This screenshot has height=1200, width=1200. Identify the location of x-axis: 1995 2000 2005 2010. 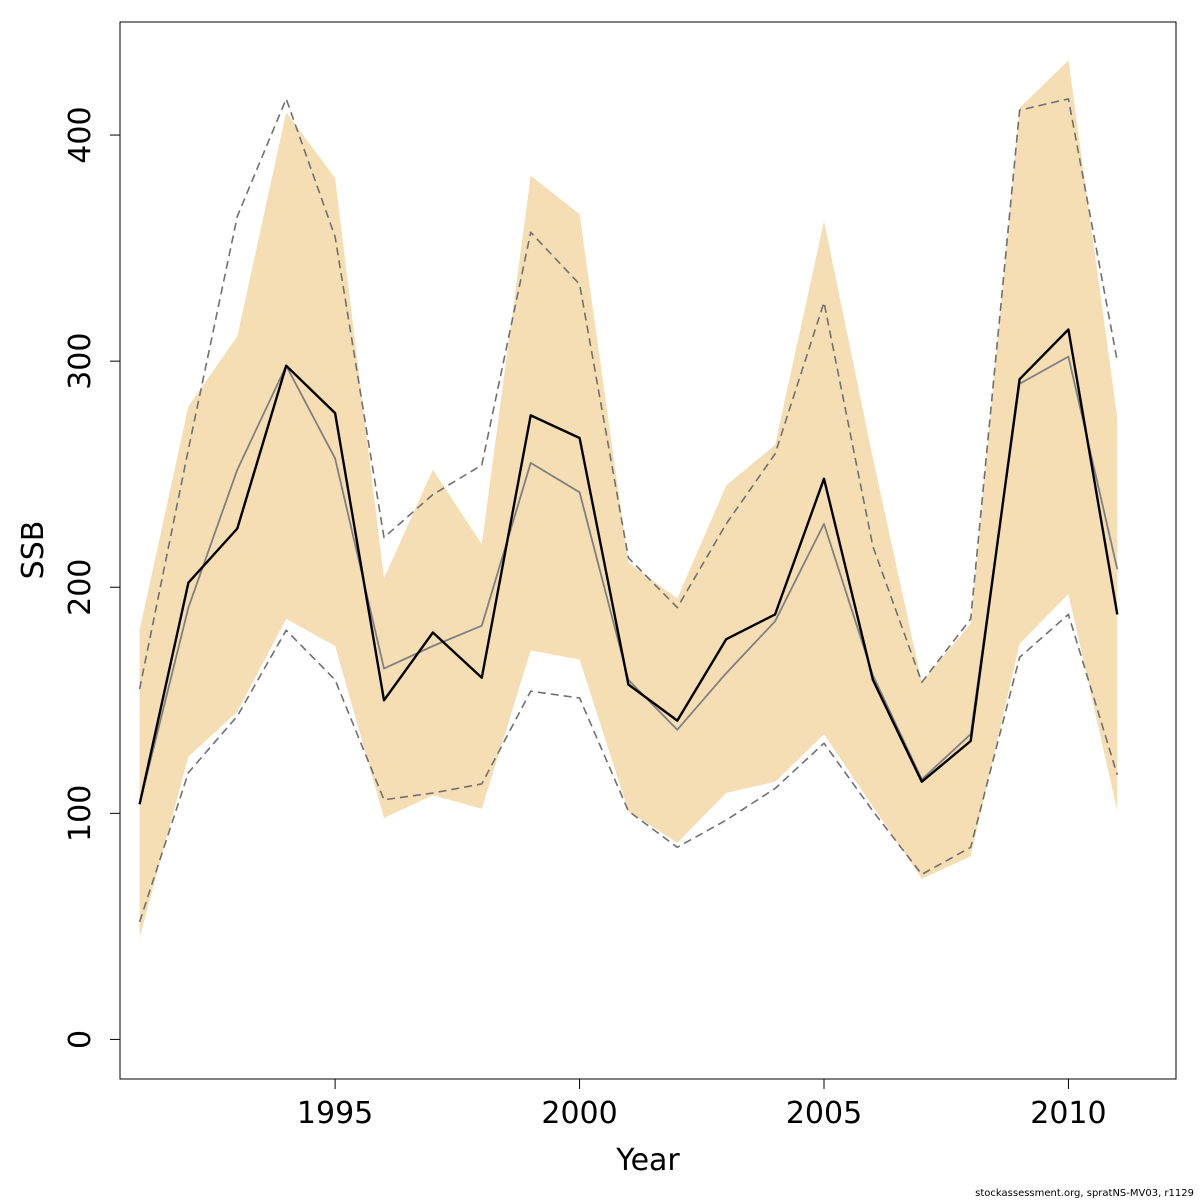
(702, 1104).